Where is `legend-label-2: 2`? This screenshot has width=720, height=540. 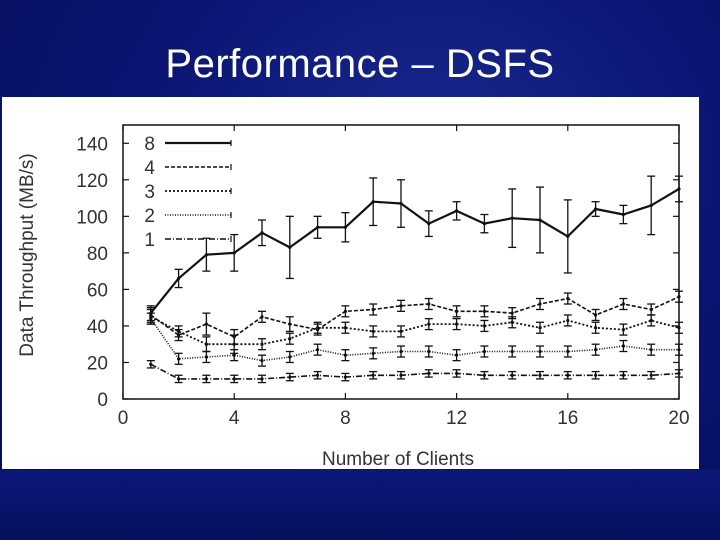 legend-label-2: 2 is located at coordinates (149, 216).